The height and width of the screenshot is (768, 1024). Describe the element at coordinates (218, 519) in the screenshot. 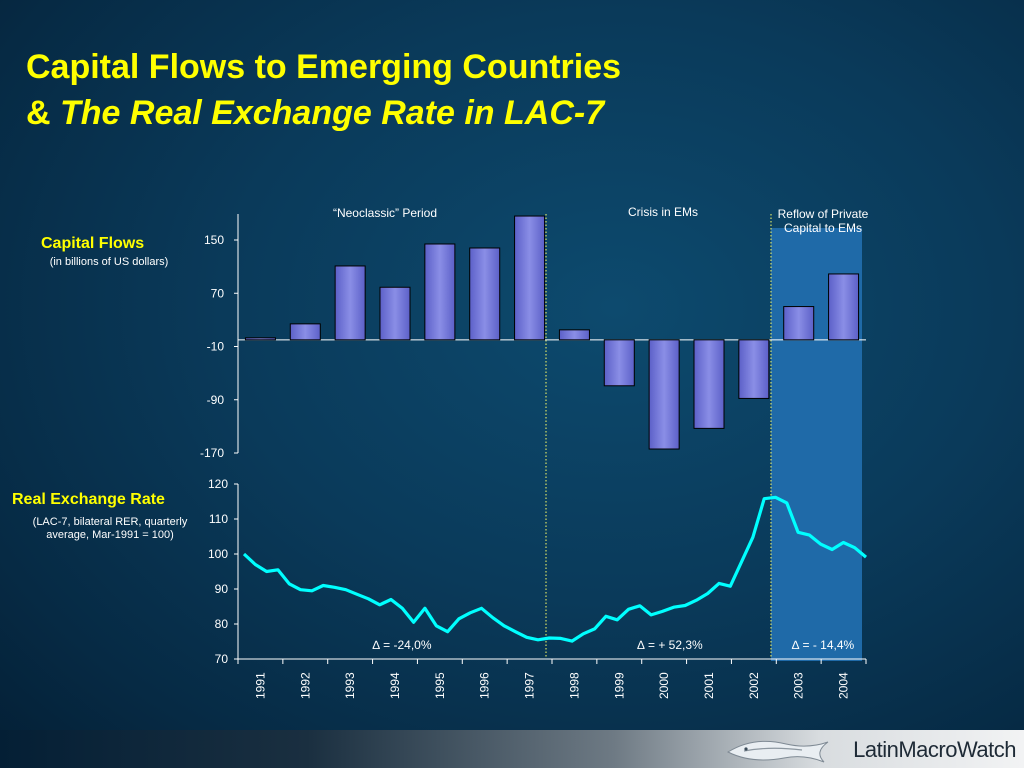

I see `rer-y-tick-label: 110` at that location.